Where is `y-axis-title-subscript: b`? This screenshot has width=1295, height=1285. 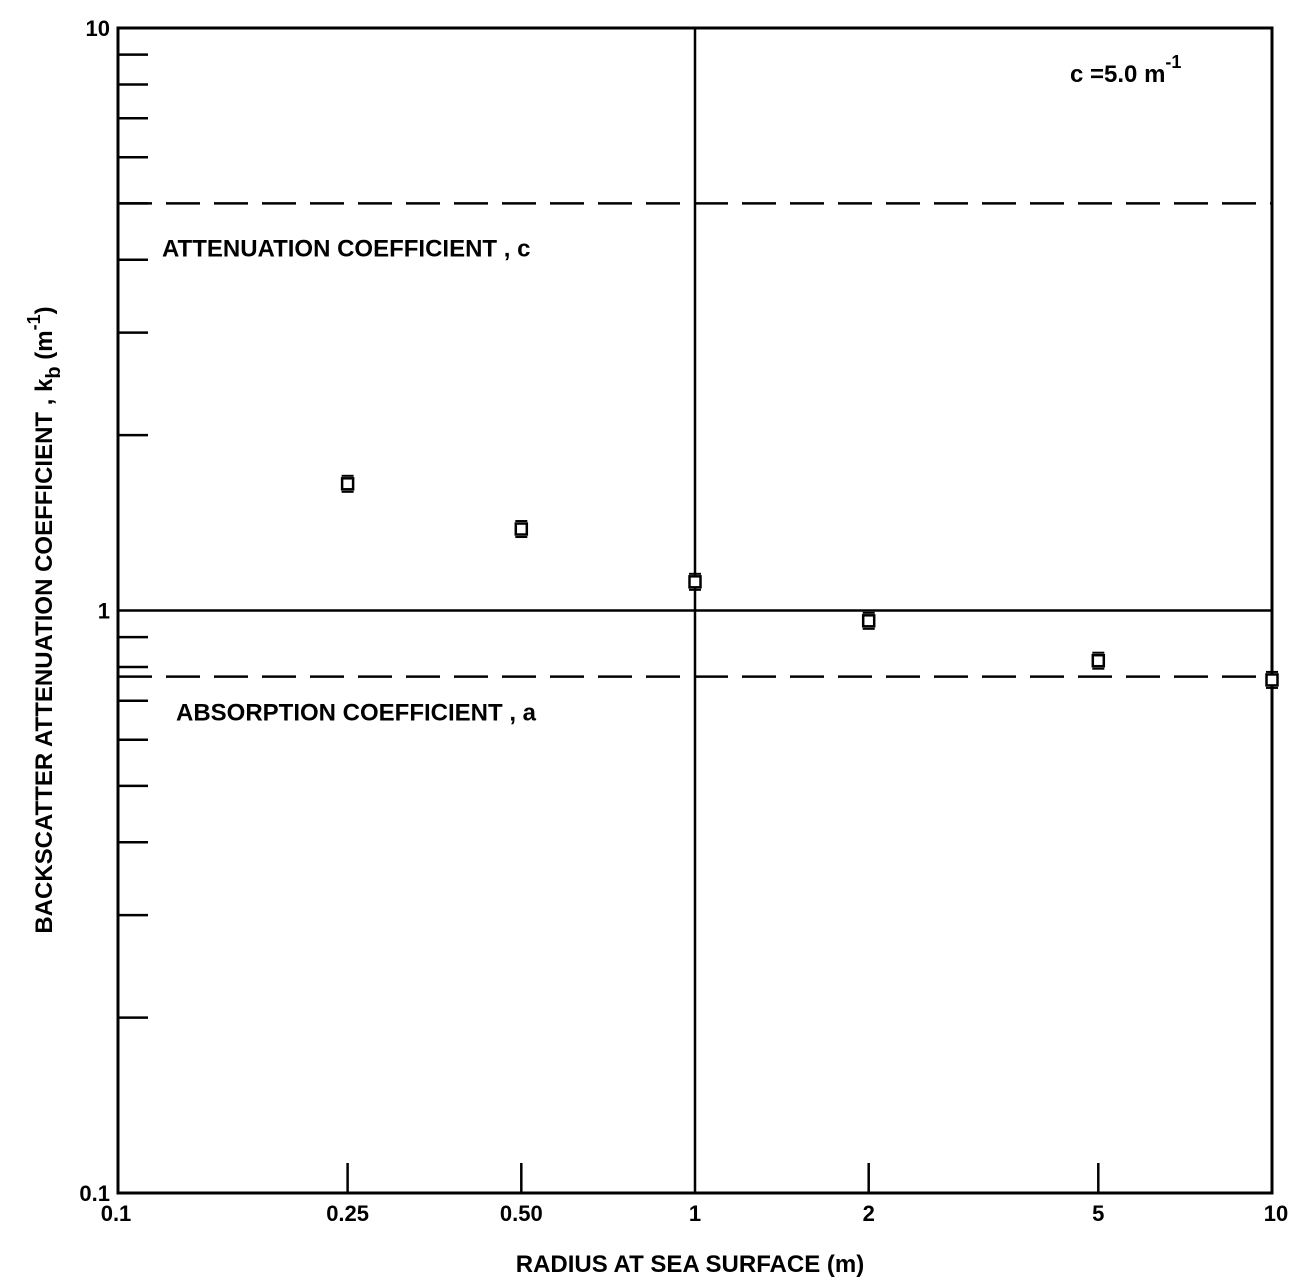 y-axis-title-subscript: b is located at coordinates (54, 372).